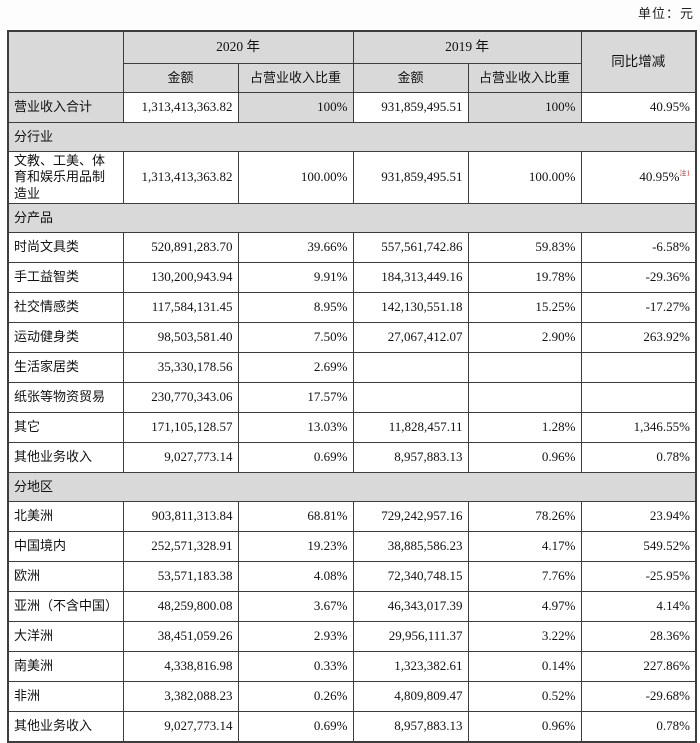 The width and height of the screenshot is (700, 743). I want to click on amount-2019-cell: 4,809,809.47, so click(410, 696).